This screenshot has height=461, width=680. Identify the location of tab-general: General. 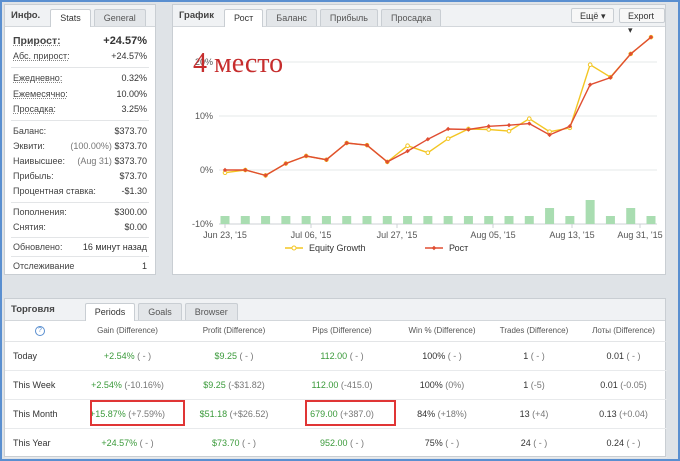
(119, 17).